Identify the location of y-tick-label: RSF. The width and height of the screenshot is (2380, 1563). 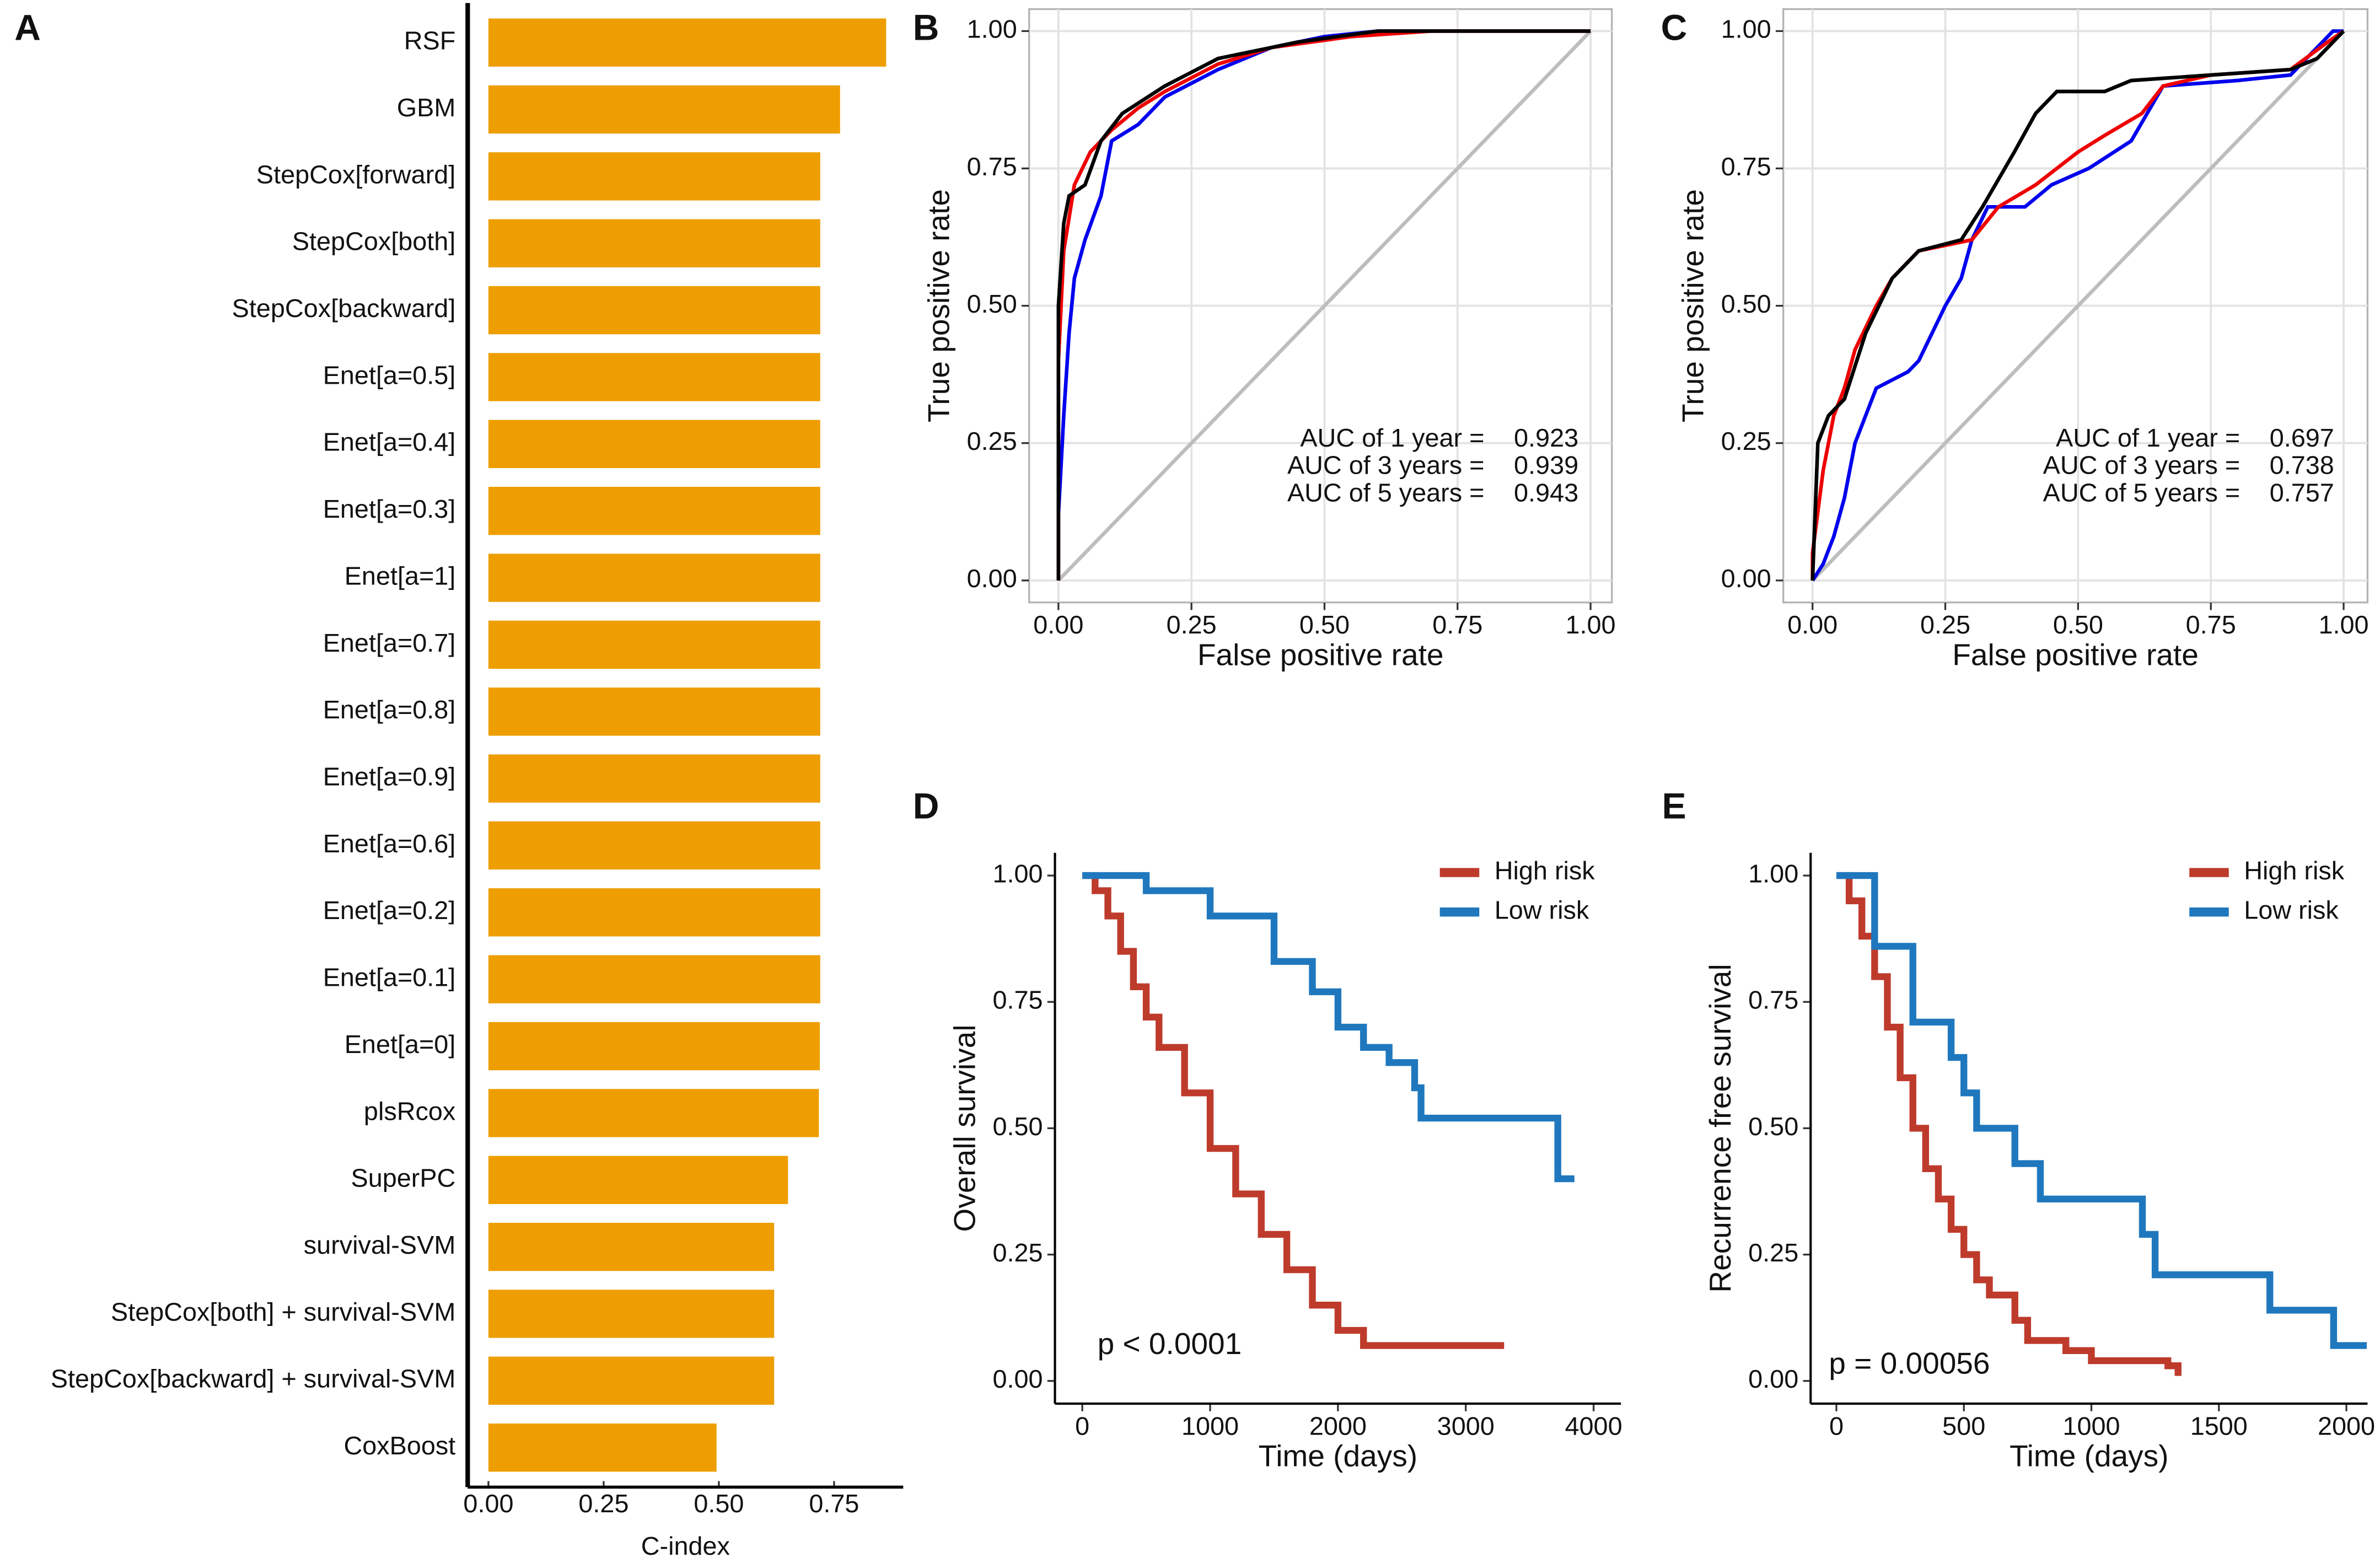
(430, 40).